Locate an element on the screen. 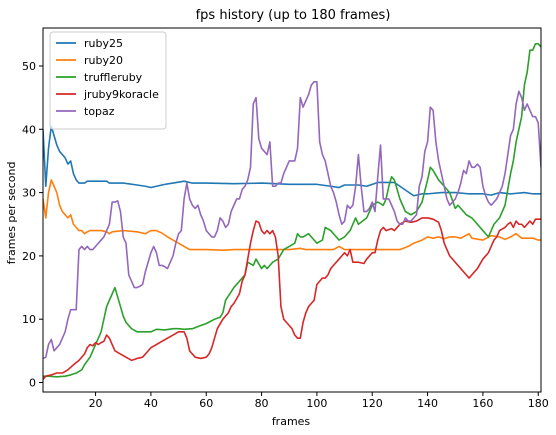  legend-box is located at coordinates (108, 80).